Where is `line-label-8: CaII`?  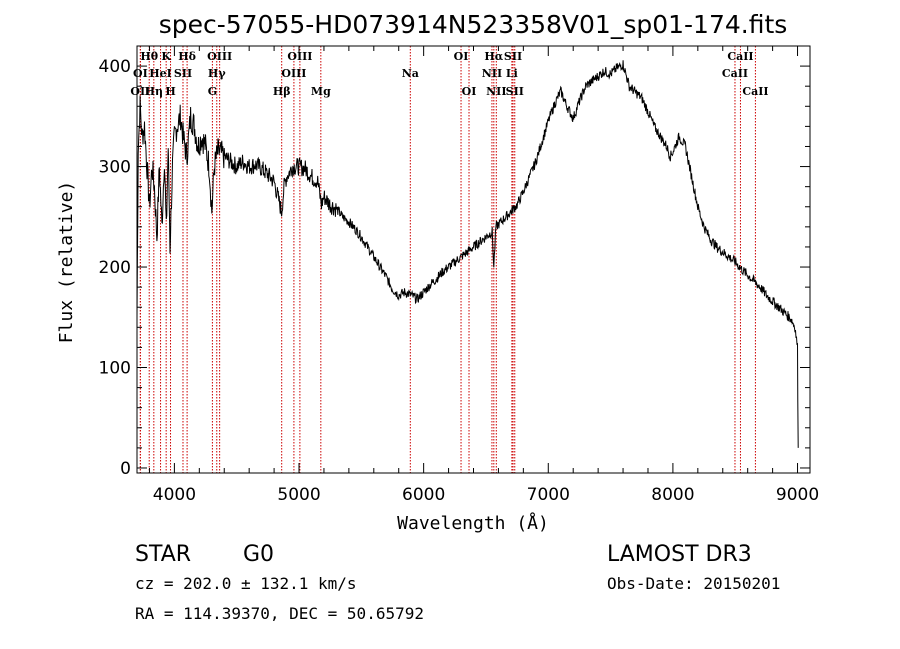
line-label-8: CaII is located at coordinates (740, 56).